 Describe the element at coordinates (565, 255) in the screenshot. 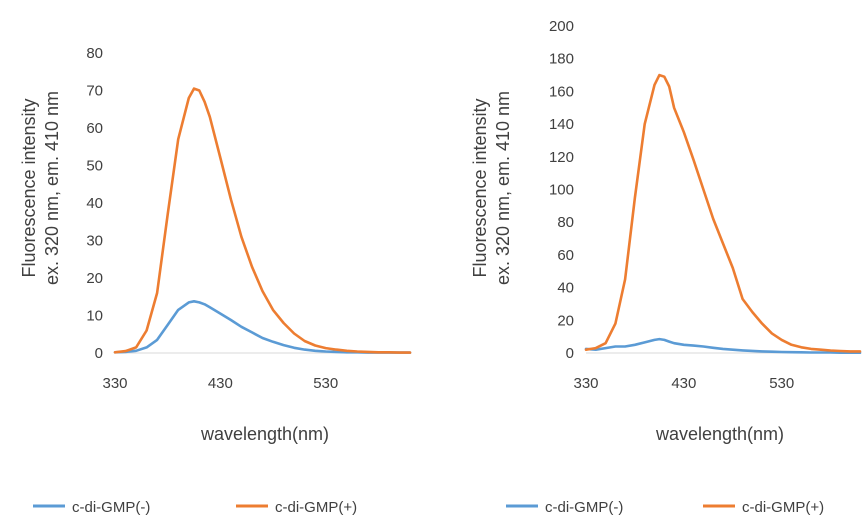

I see `chart-right-y-tick-label: 60` at that location.